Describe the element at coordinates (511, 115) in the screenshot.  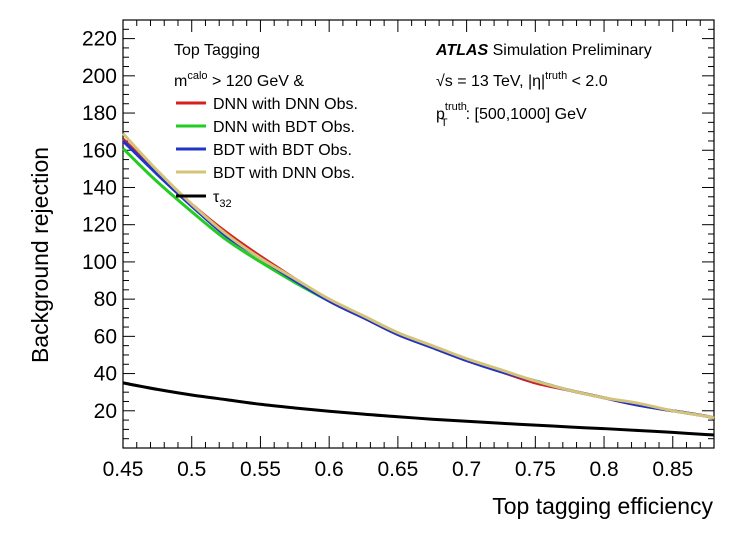
I see `pt-range-label: ptruth T: [500,1000] GeV` at that location.